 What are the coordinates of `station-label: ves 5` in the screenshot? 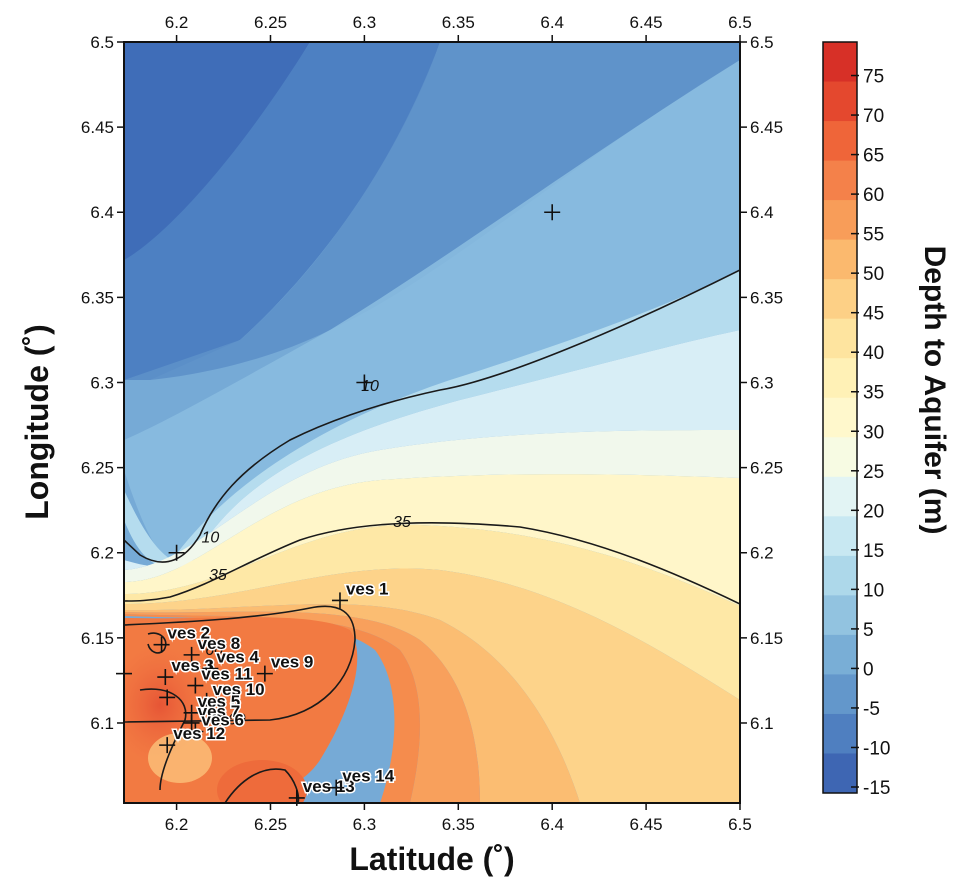 It's located at (219, 701).